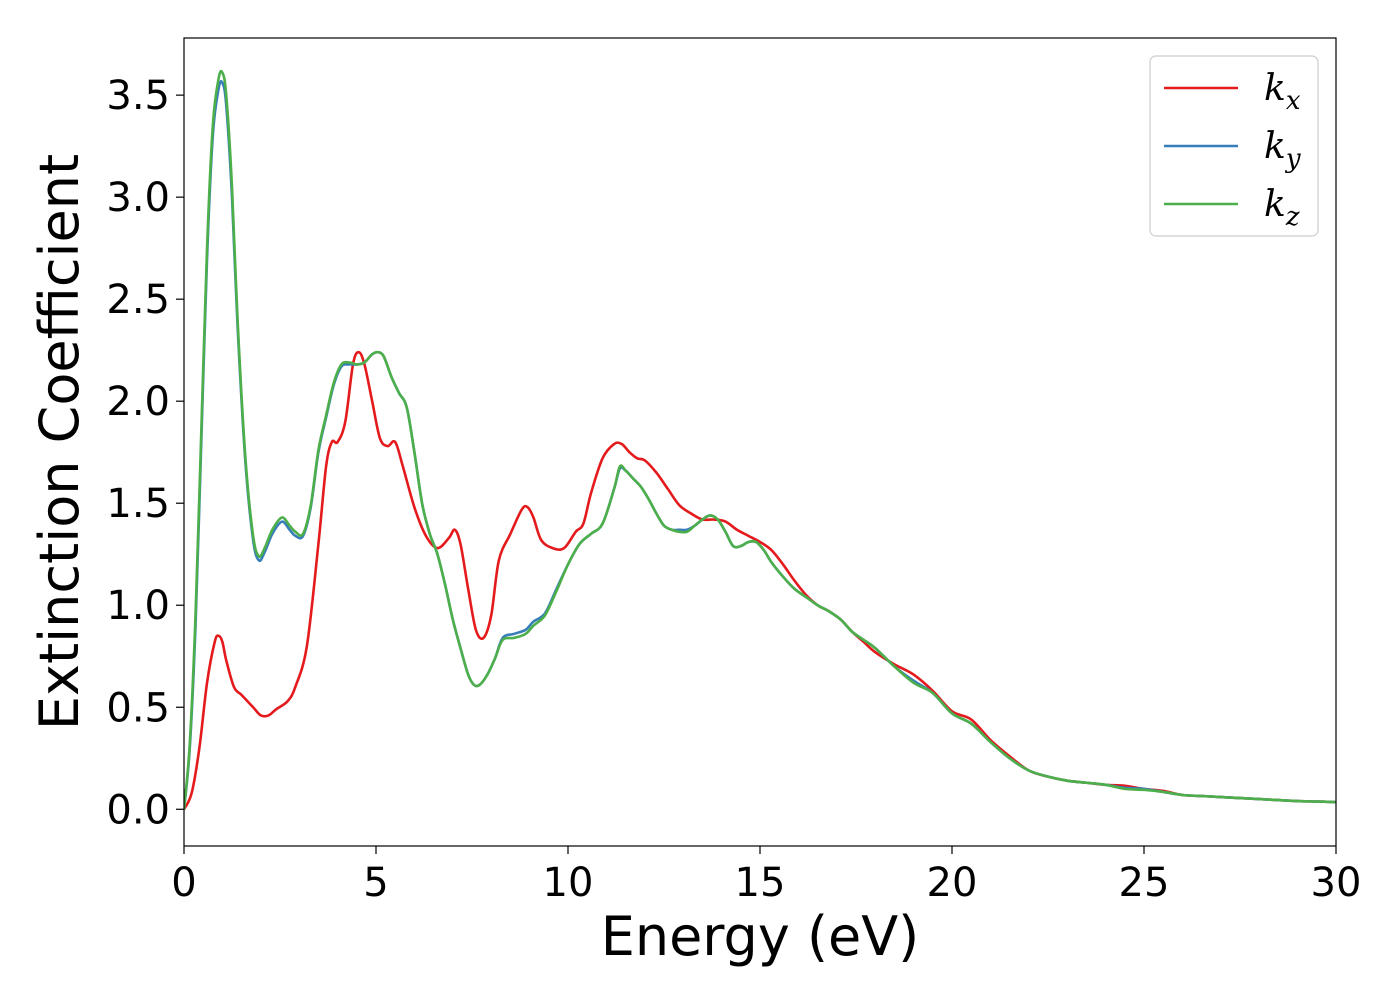 This screenshot has height=1000, width=1400. Describe the element at coordinates (138, 708) in the screenshot. I see `y-tick-label: 0.5` at that location.